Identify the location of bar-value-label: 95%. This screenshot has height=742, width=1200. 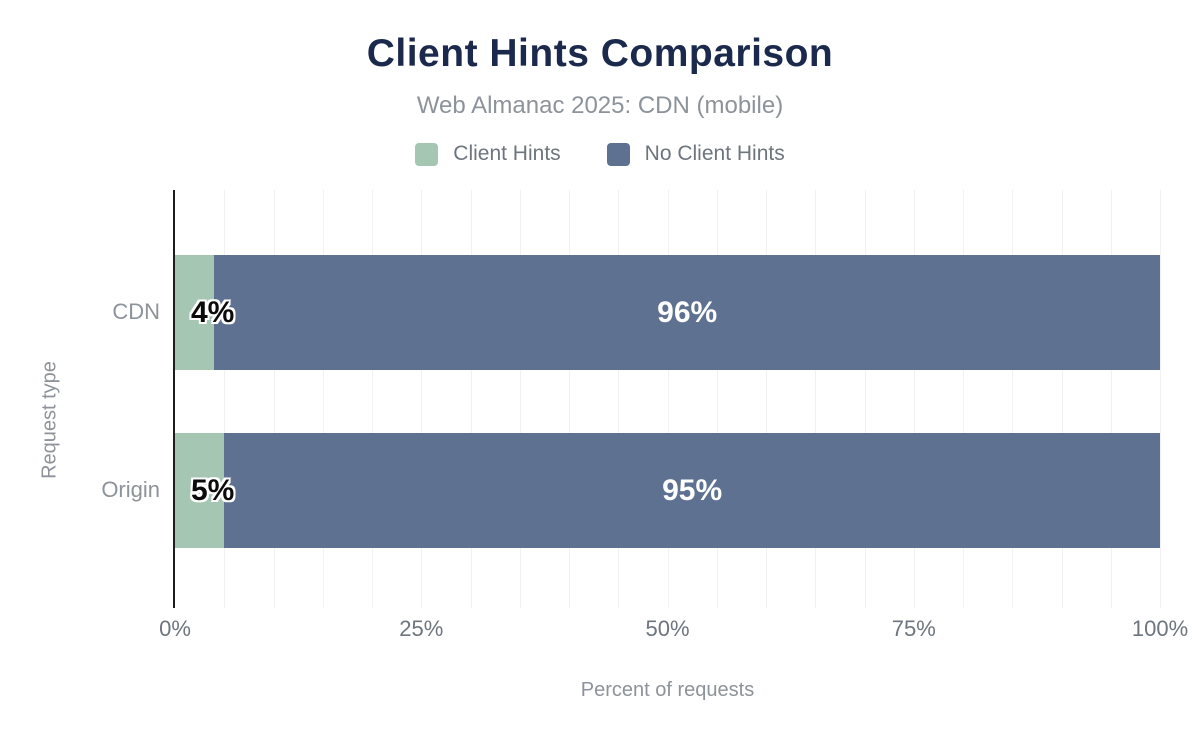
(692, 490).